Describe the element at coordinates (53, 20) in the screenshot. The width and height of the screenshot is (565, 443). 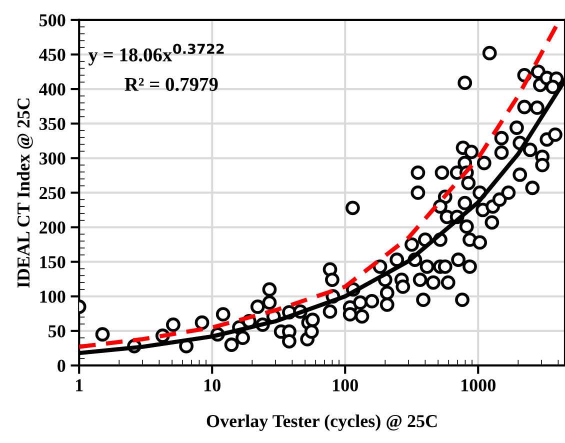
I see `y-tick-label: 500` at that location.